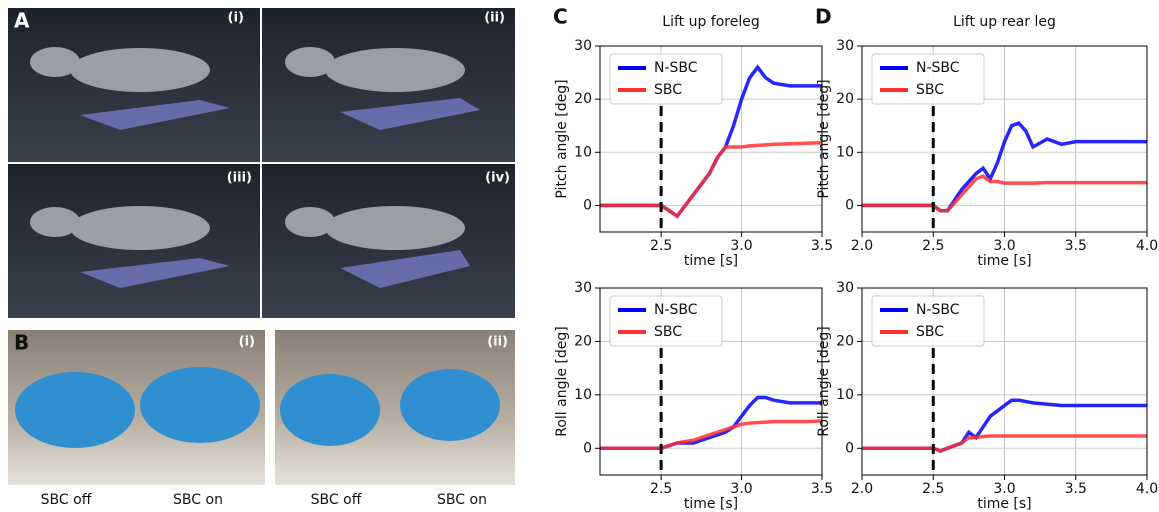 This screenshot has height=512, width=1159. I want to click on panel-label: D, so click(823, 17).